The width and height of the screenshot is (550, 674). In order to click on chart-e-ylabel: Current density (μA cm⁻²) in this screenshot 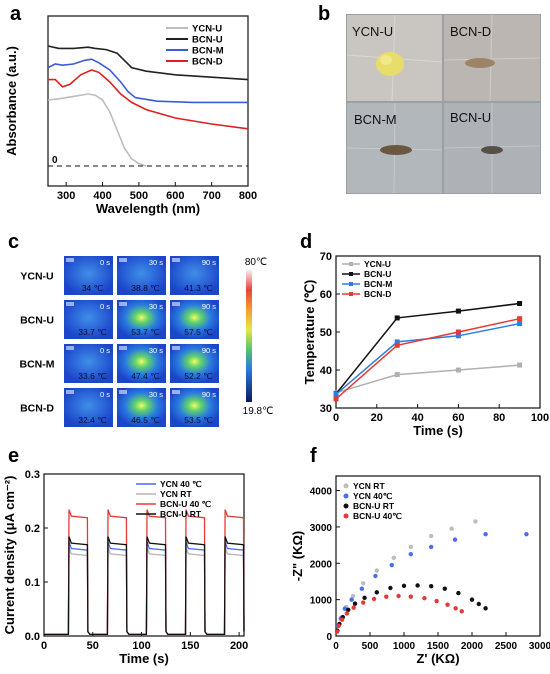, I will do `click(9, 555)`.